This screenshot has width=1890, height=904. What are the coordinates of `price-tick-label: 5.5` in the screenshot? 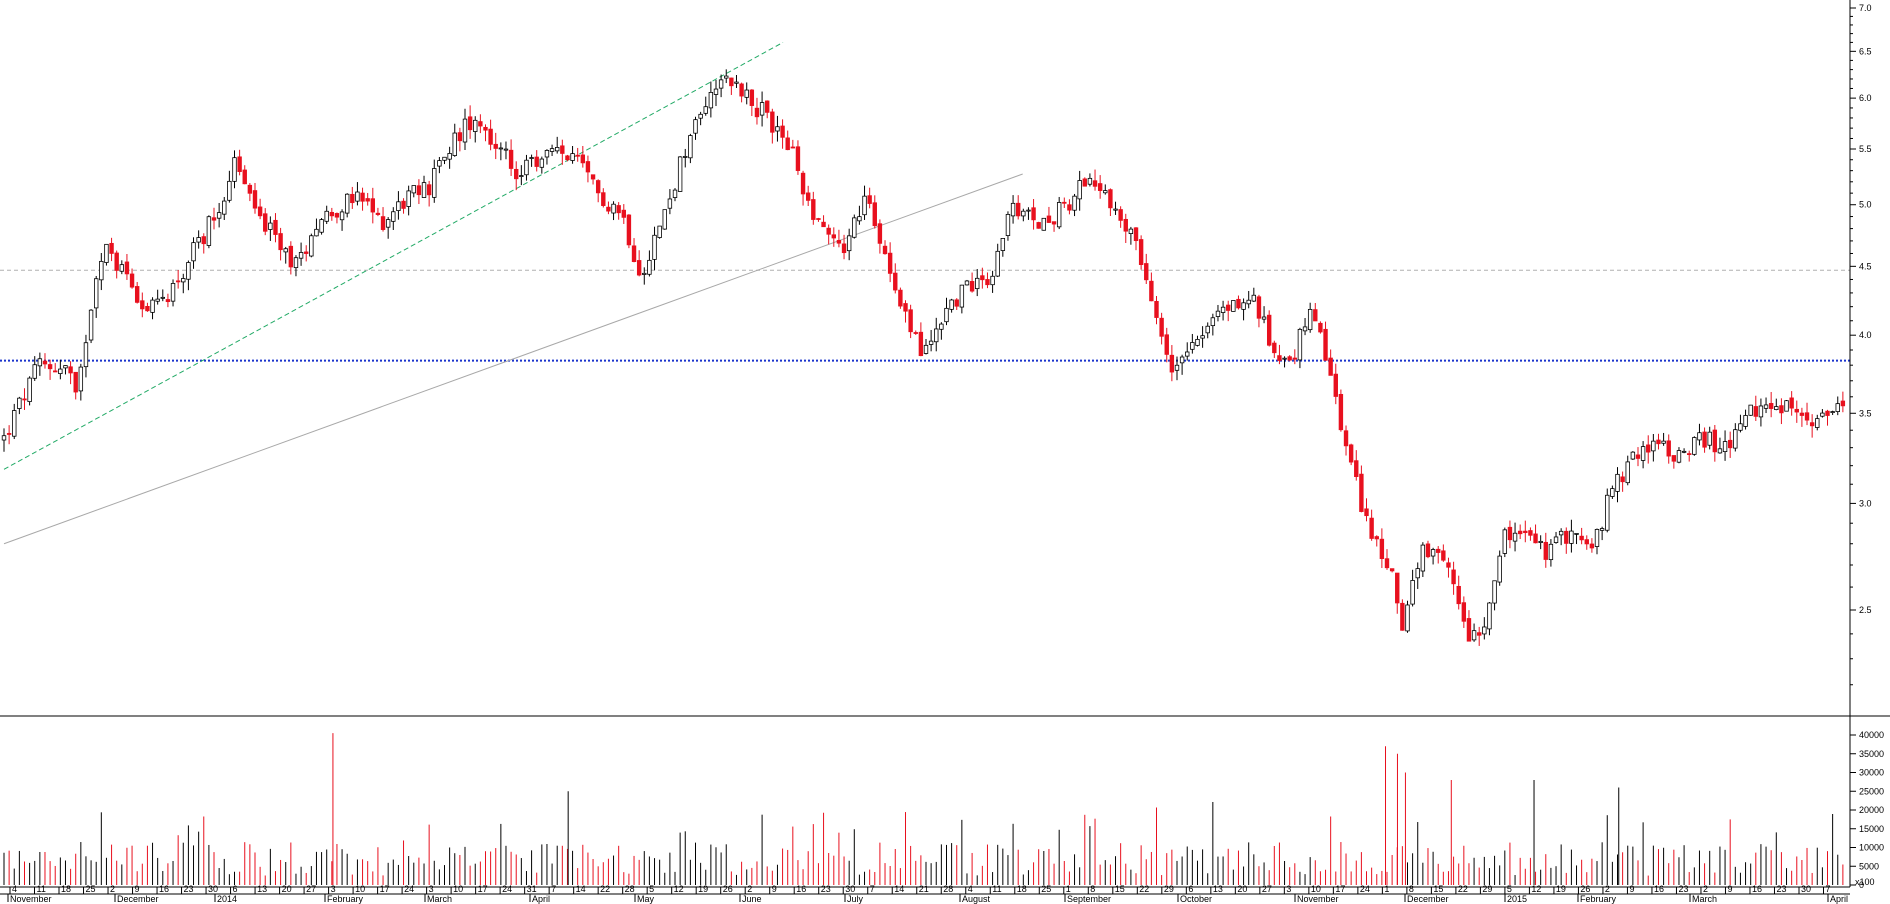 It's located at (1865, 149).